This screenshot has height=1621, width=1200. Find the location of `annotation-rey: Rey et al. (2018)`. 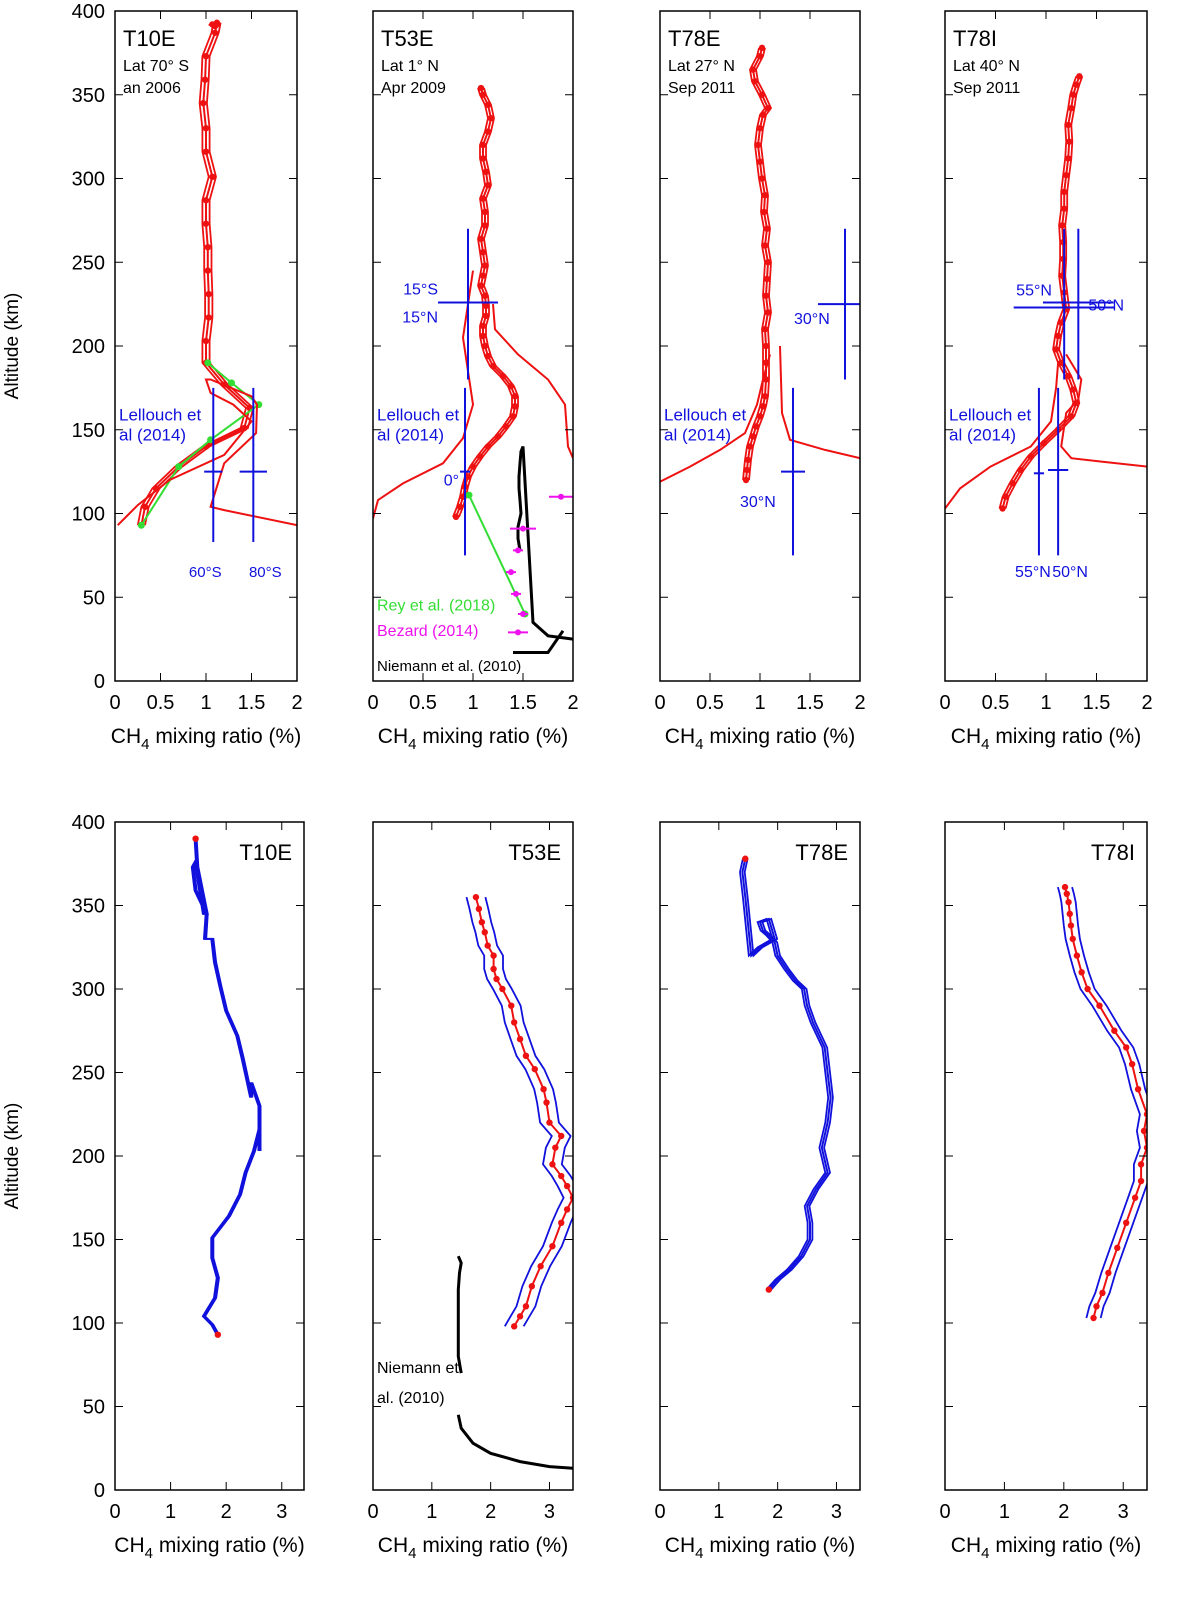

annotation-rey: Rey et al. (2018) is located at coordinates (436, 606).